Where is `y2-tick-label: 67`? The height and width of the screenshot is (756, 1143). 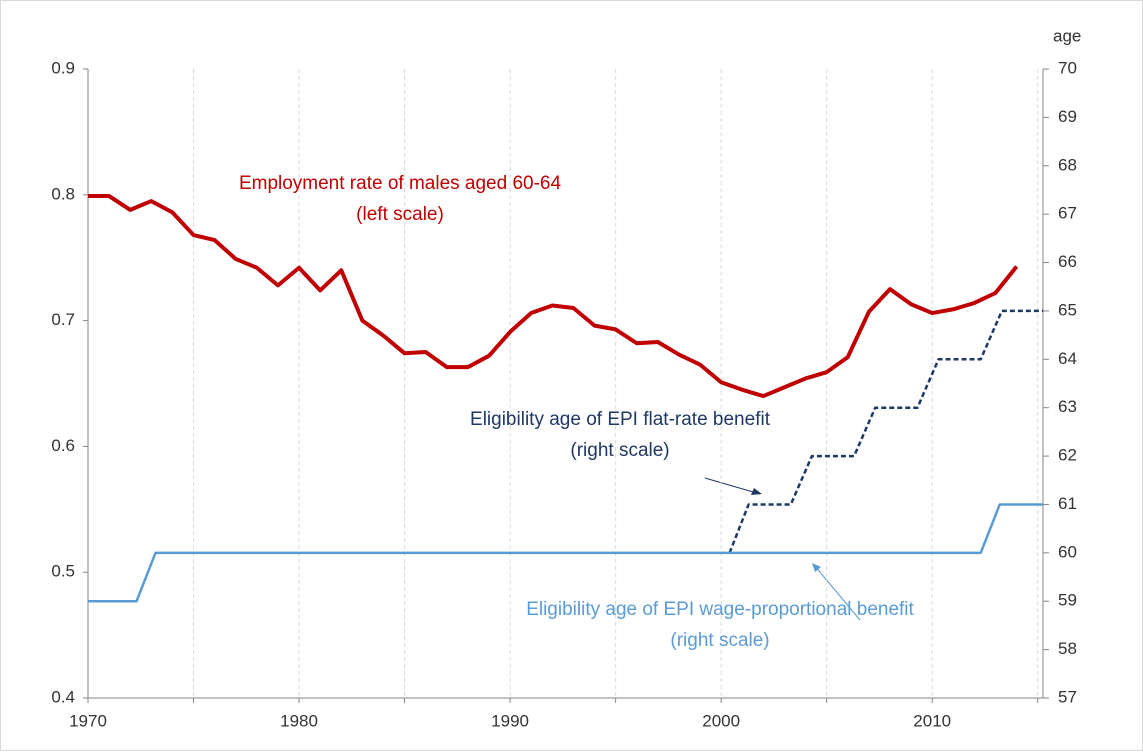
y2-tick-label: 67 is located at coordinates (1067, 213).